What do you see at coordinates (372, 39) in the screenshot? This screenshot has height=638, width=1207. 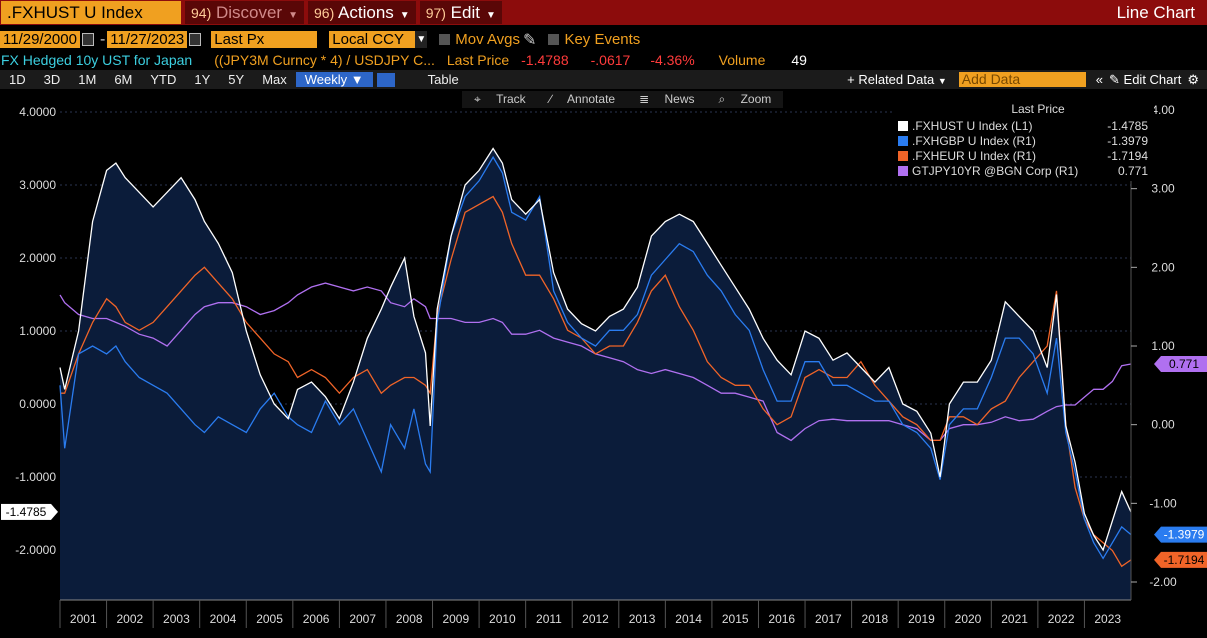 I see `currency-selector: Local CCY` at bounding box center [372, 39].